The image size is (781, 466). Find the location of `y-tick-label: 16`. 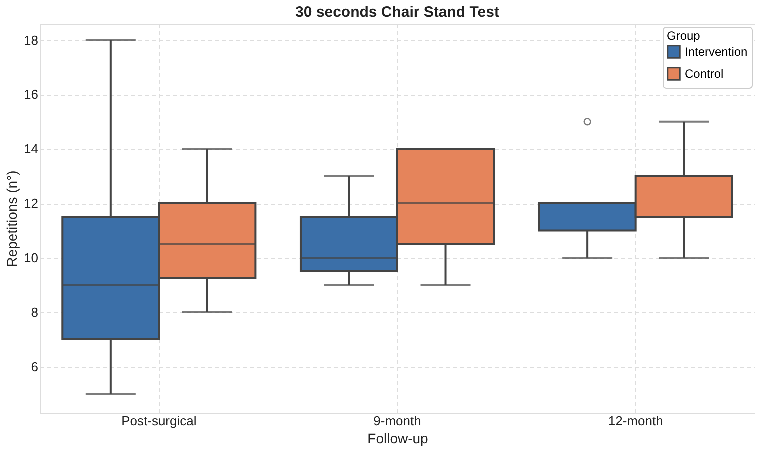

y-tick-label: 16 is located at coordinates (31, 94).